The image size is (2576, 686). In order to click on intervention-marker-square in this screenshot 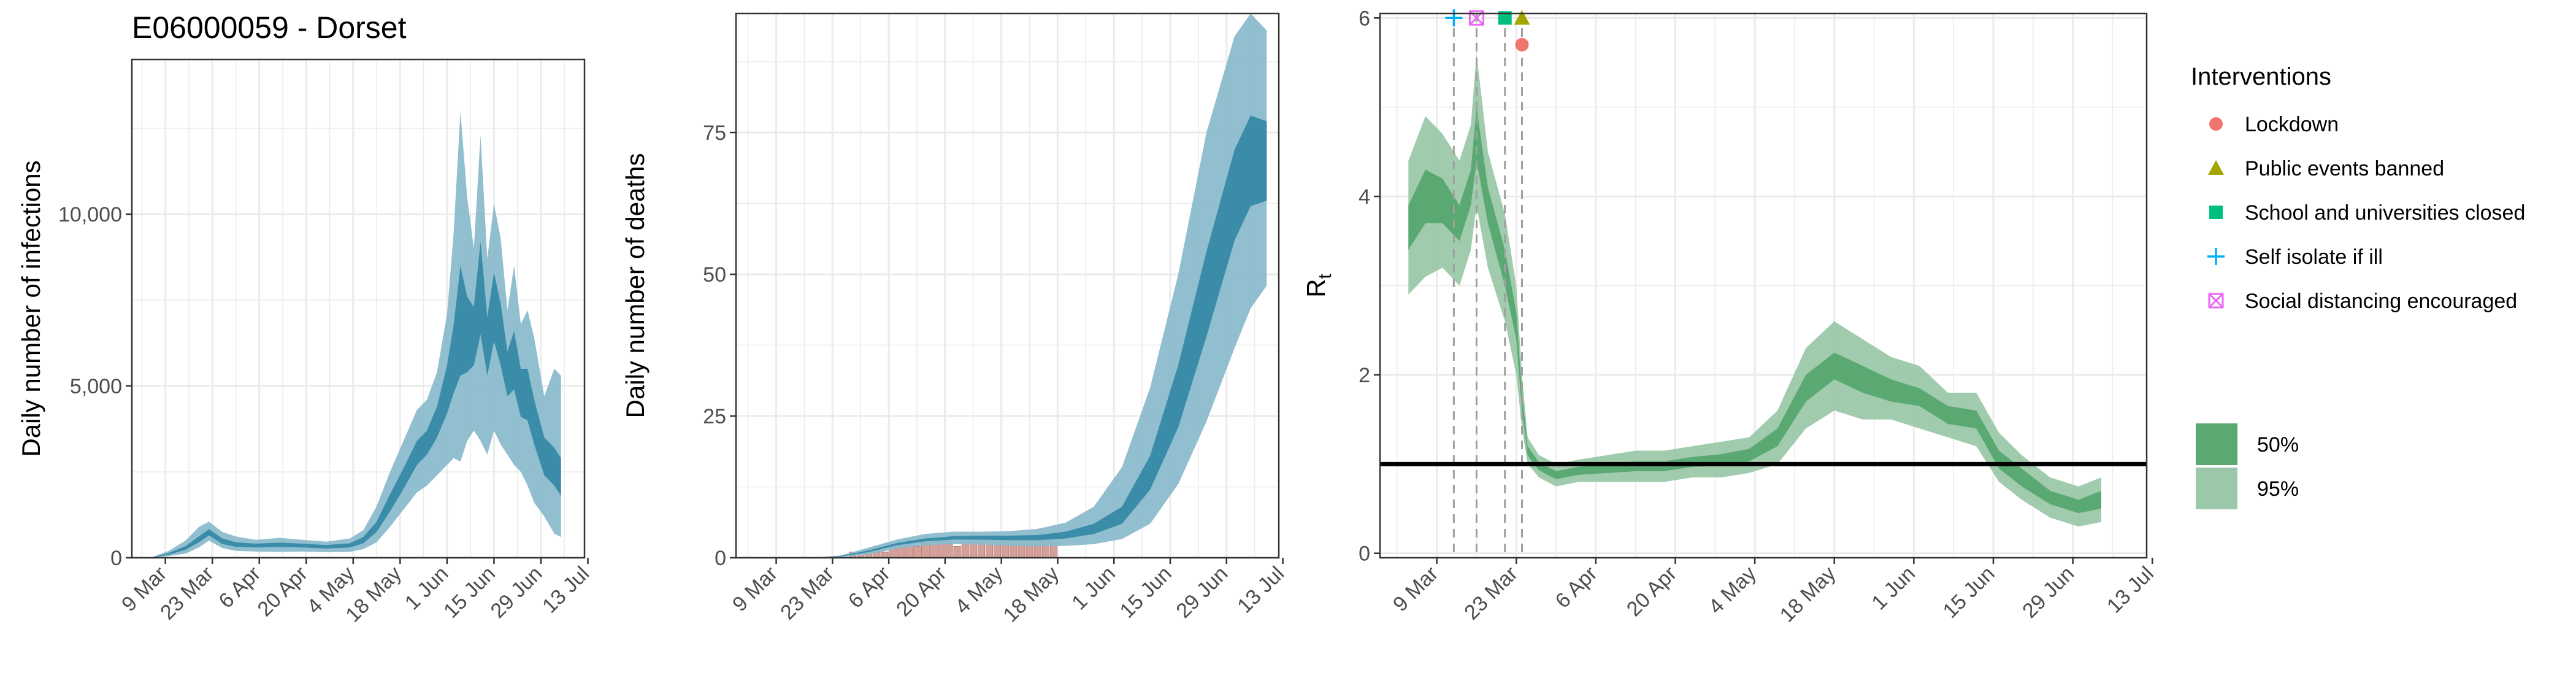, I will do `click(1505, 18)`.